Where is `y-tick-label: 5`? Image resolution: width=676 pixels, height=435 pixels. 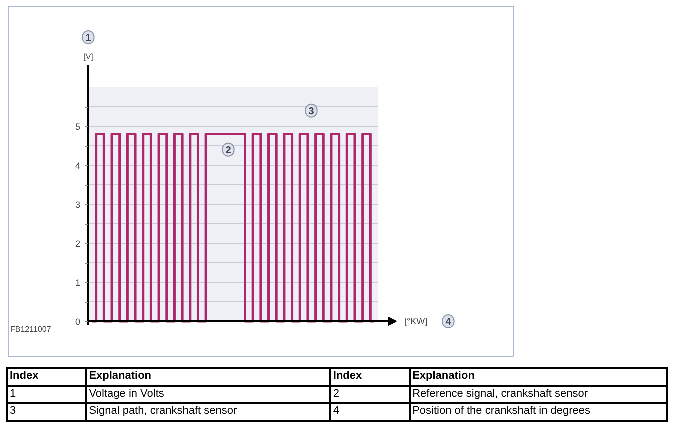
y-tick-label: 5 is located at coordinates (78, 127).